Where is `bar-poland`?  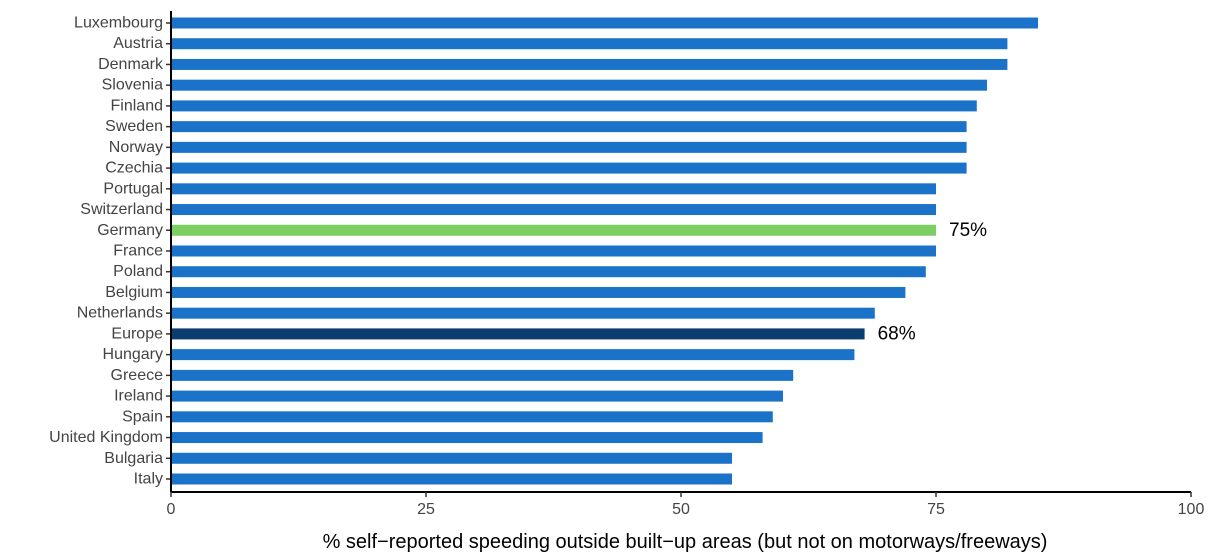
bar-poland is located at coordinates (548, 272).